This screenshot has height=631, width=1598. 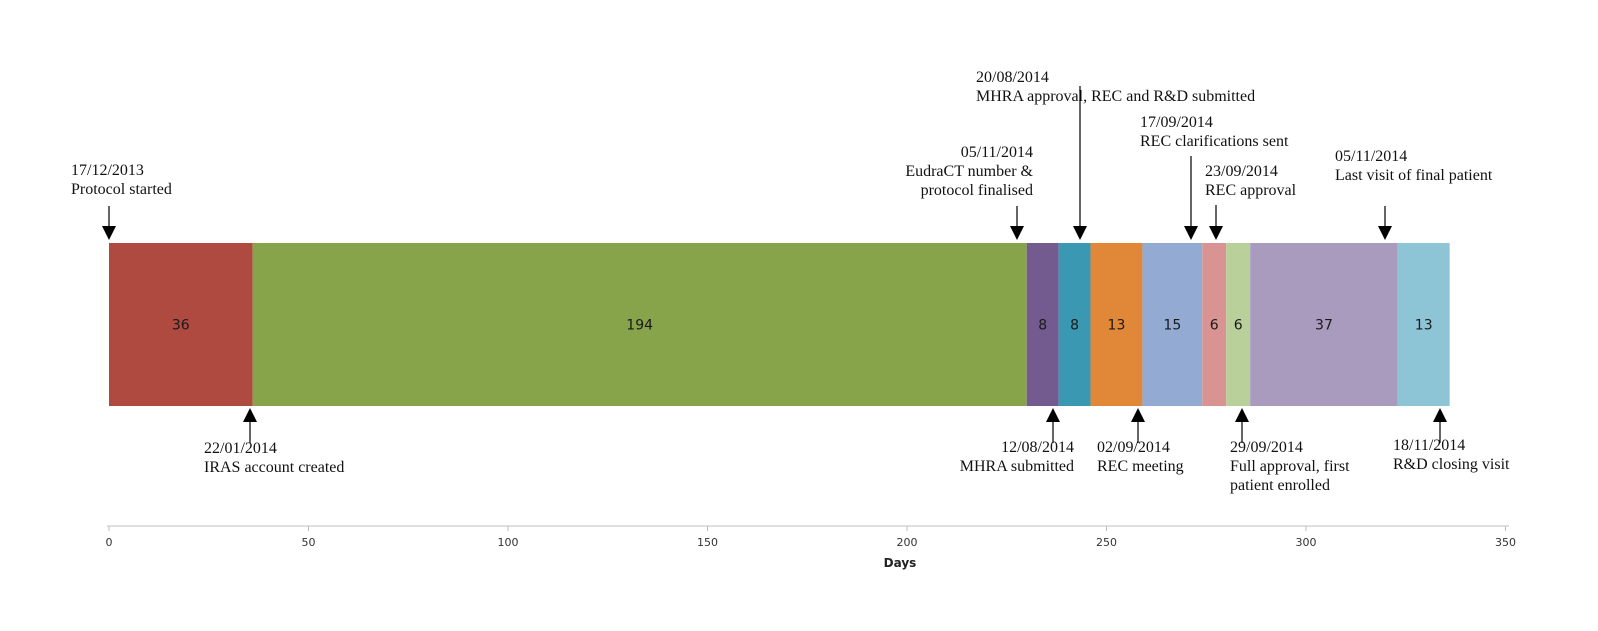 What do you see at coordinates (1138, 415) in the screenshot?
I see `annotation-rec-meeting-arrow-head` at bounding box center [1138, 415].